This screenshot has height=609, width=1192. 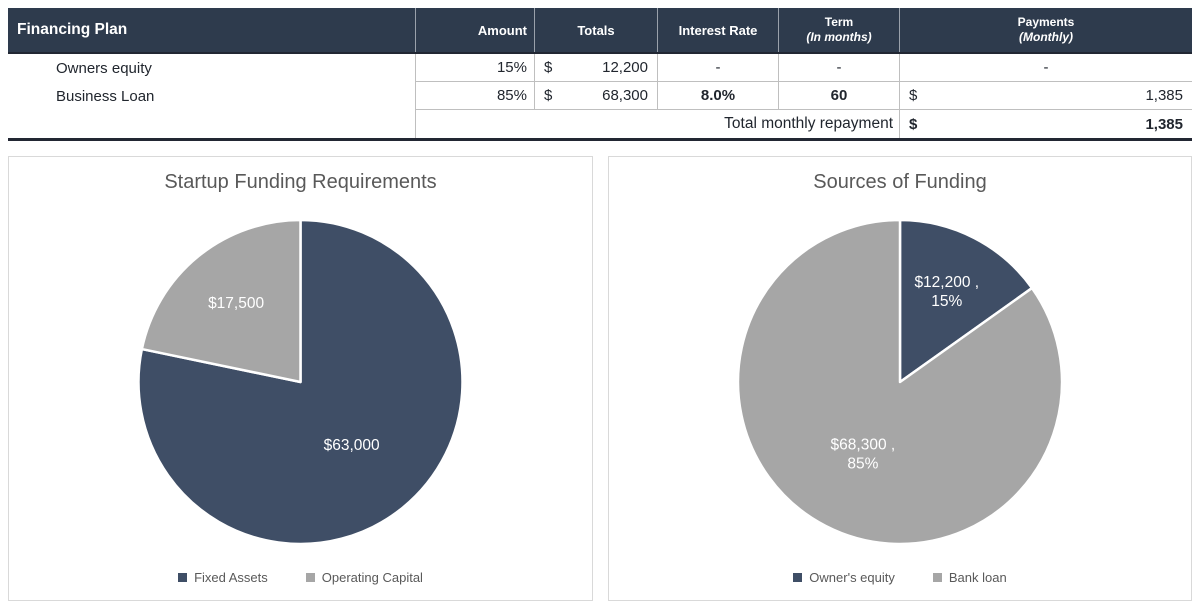 I want to click on chart-legend: Fixed Assets Operating Capital, so click(x=300, y=577).